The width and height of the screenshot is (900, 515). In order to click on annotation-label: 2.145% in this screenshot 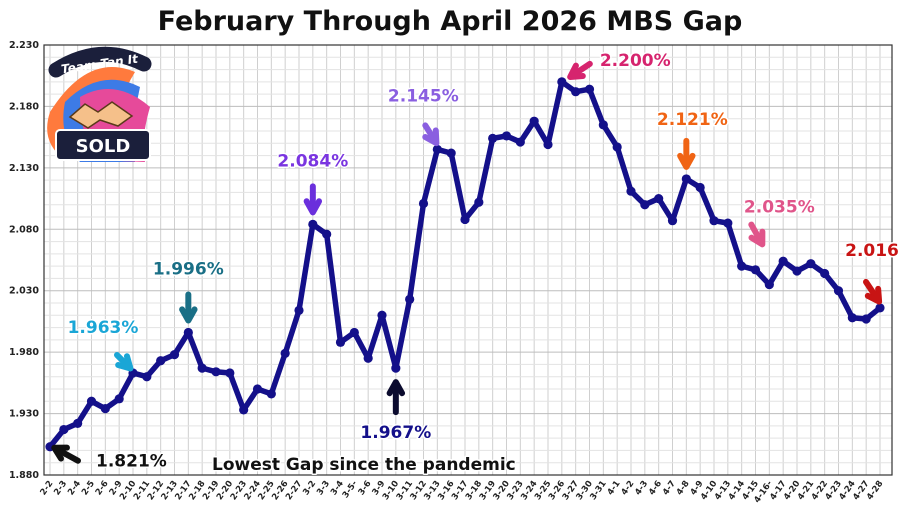, I will do `click(423, 96)`.